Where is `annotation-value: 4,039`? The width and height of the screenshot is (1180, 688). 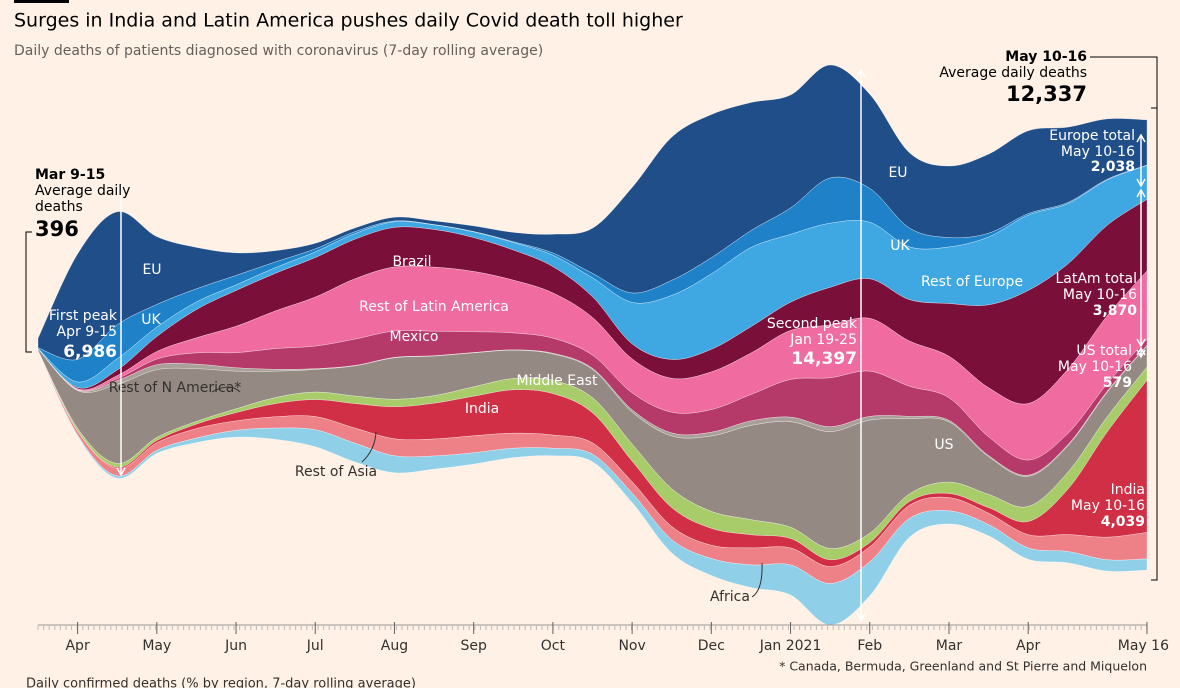 annotation-value: 4,039 is located at coordinates (1123, 522).